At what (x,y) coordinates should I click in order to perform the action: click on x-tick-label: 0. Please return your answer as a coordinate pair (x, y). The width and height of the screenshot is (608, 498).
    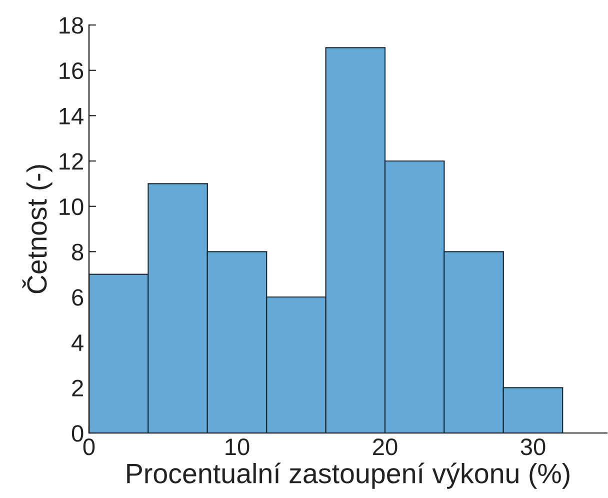
    Looking at the image, I should click on (89, 447).